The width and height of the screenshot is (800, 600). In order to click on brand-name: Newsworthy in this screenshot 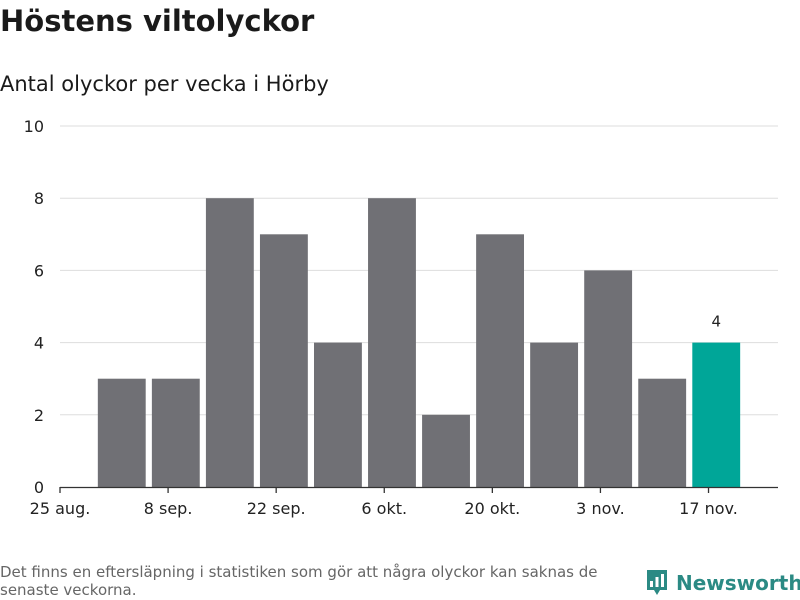, I will do `click(738, 583)`.